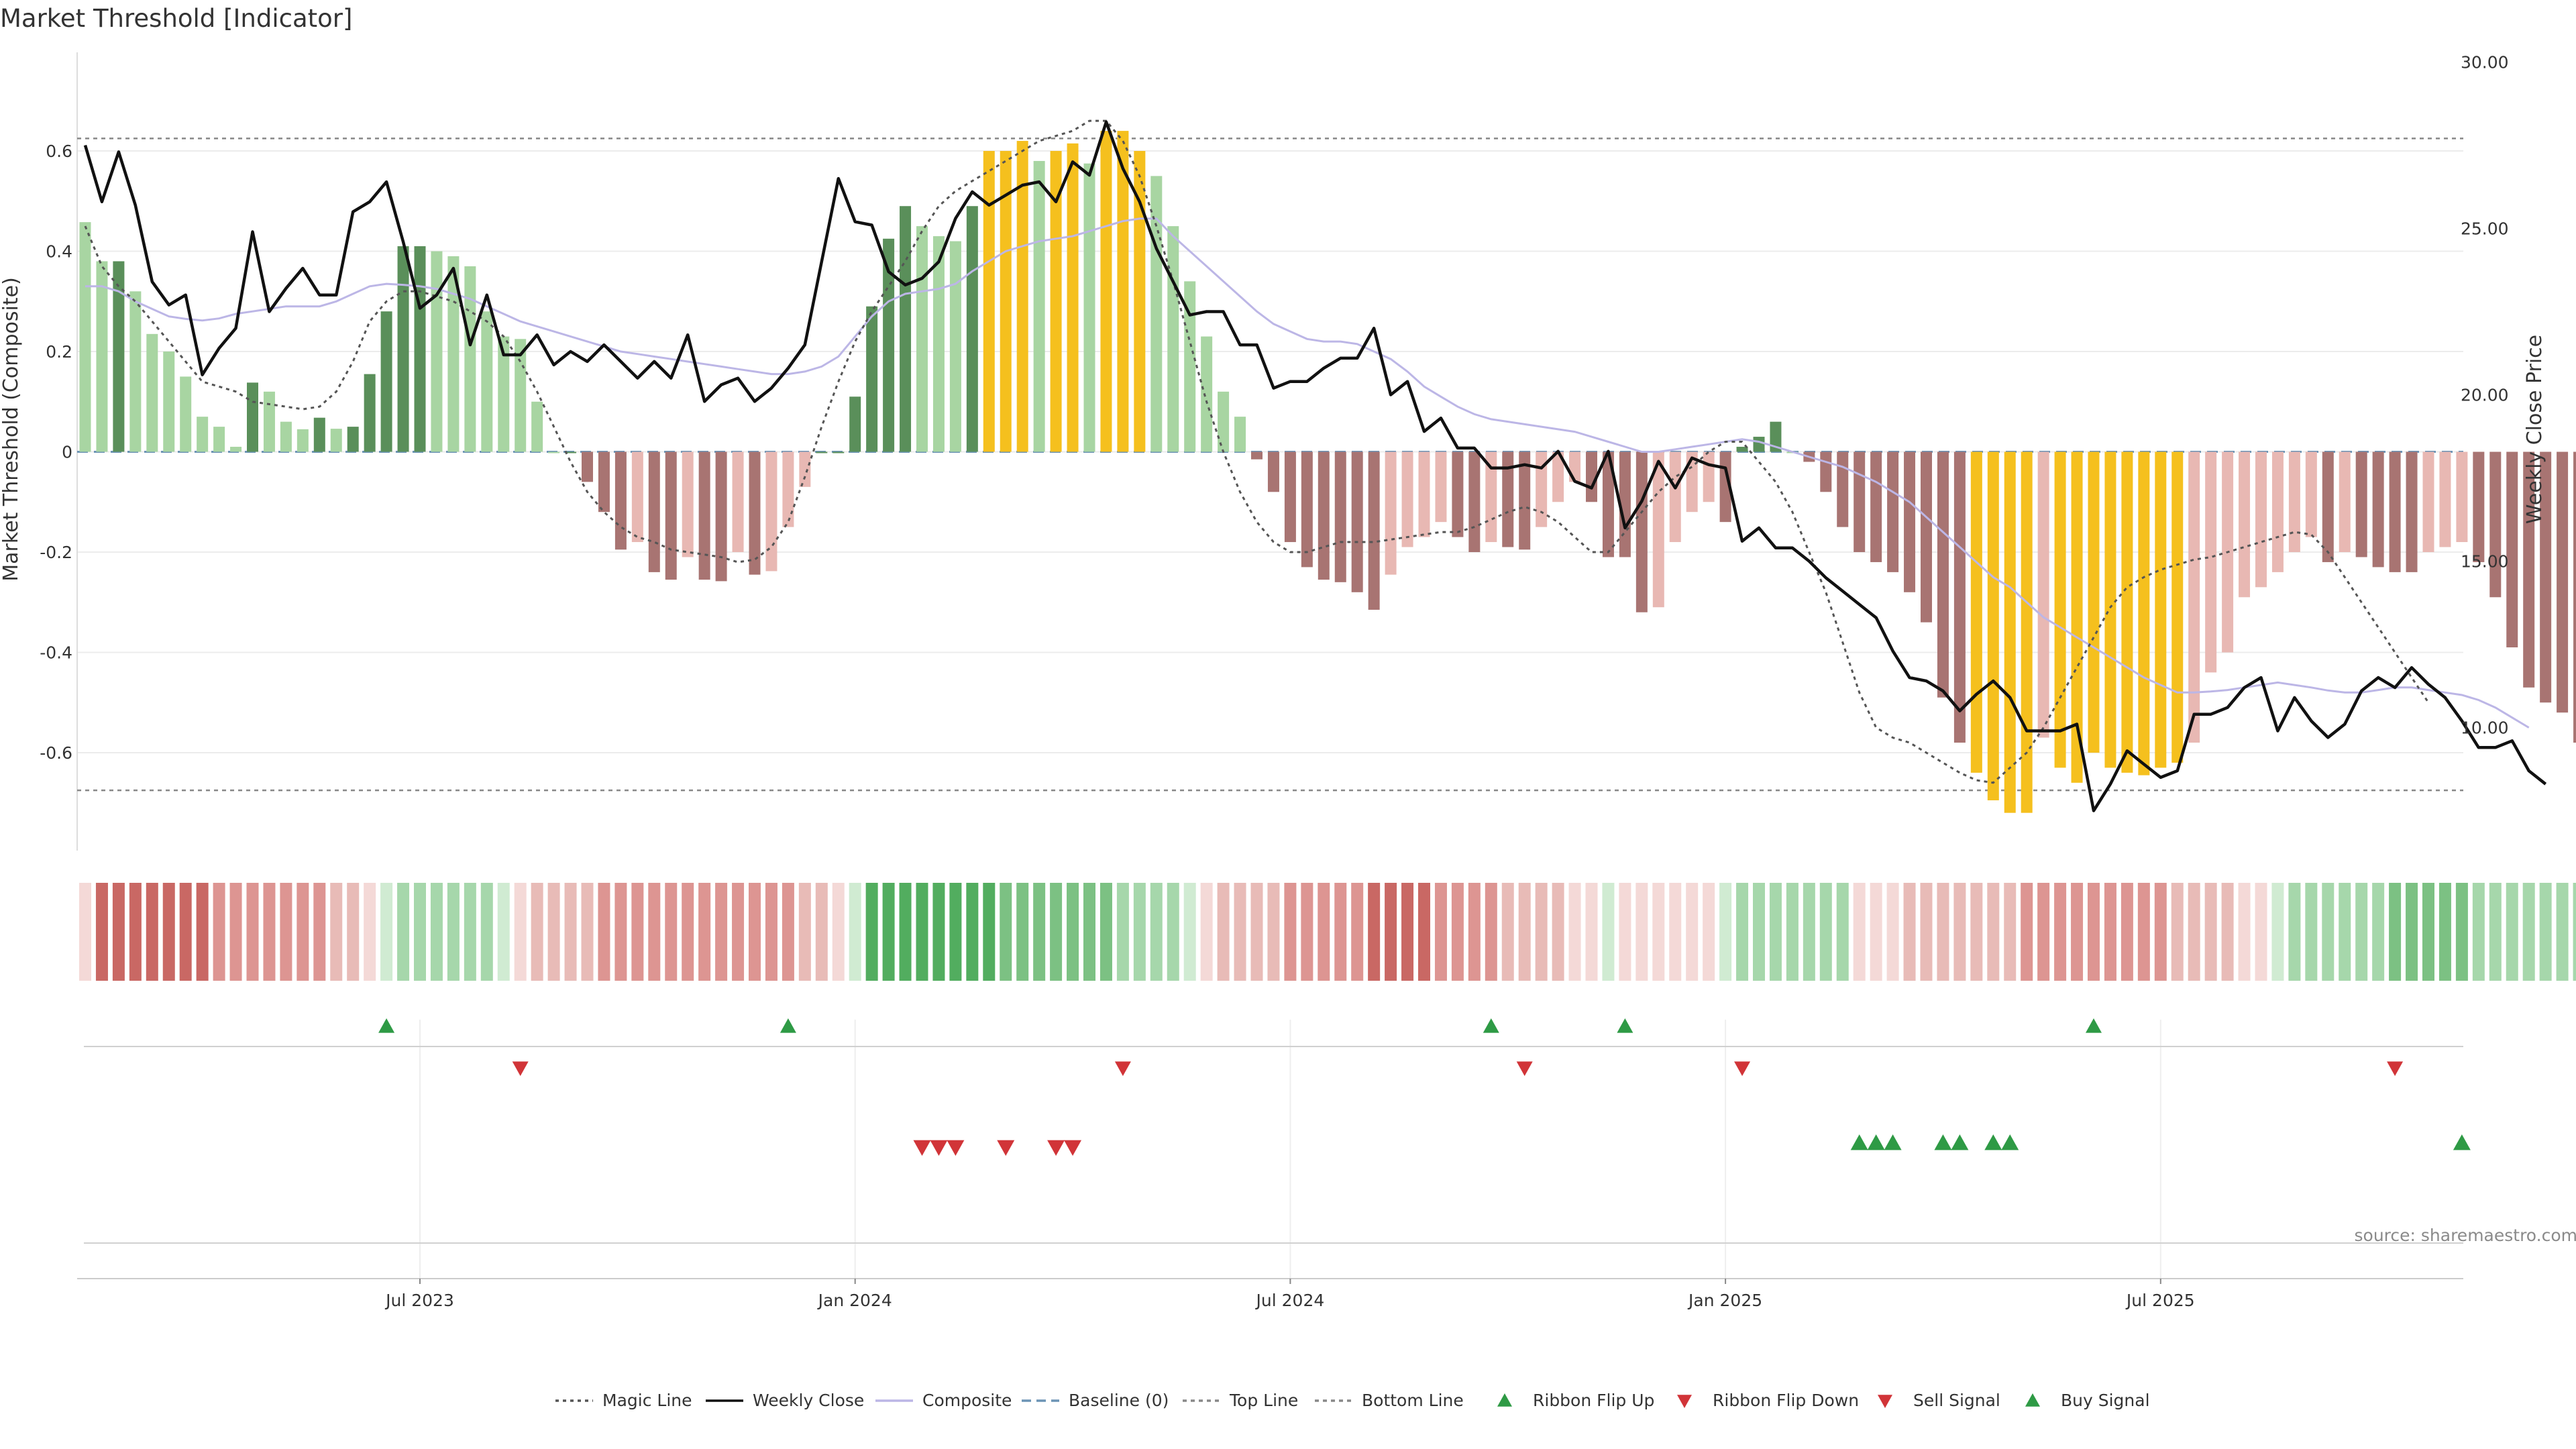  Describe the element at coordinates (59, 252) in the screenshot. I see `y-tick-label: 0.4` at that location.